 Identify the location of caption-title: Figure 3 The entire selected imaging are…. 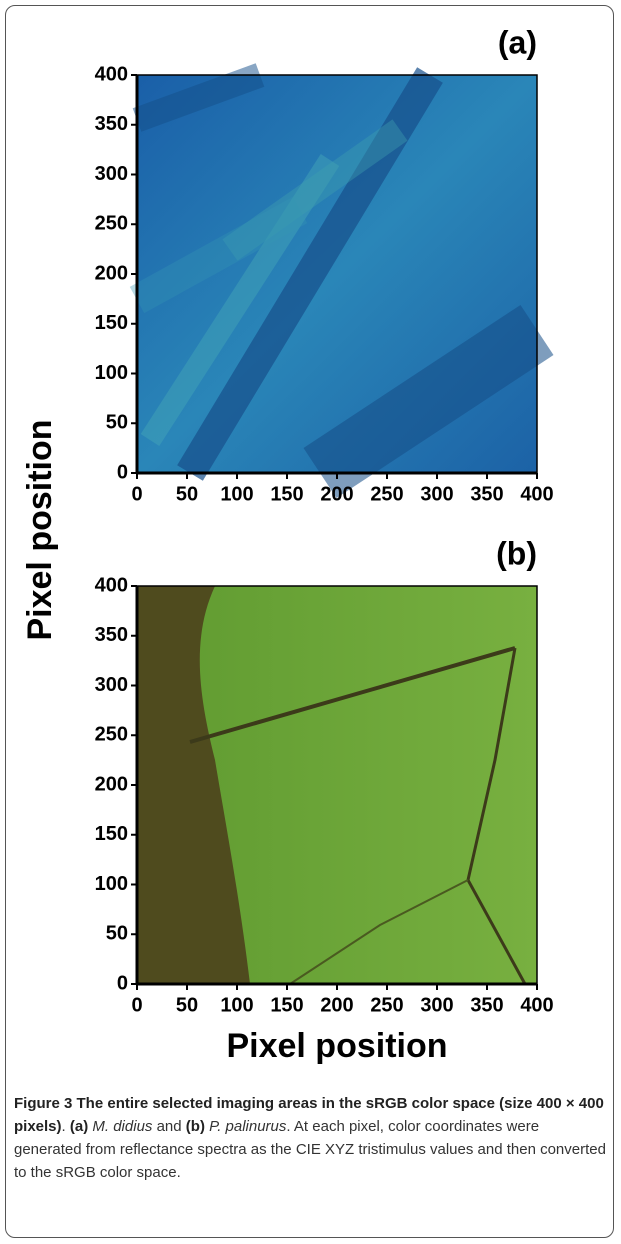
(309, 1115).